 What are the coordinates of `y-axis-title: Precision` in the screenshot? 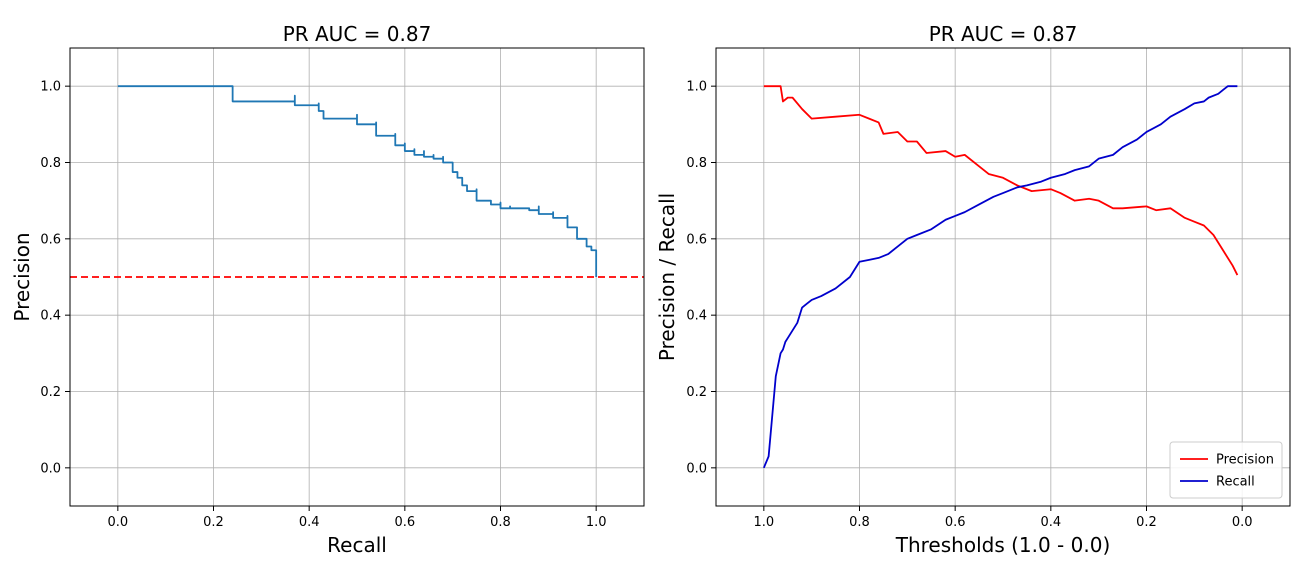 It's located at (22, 276).